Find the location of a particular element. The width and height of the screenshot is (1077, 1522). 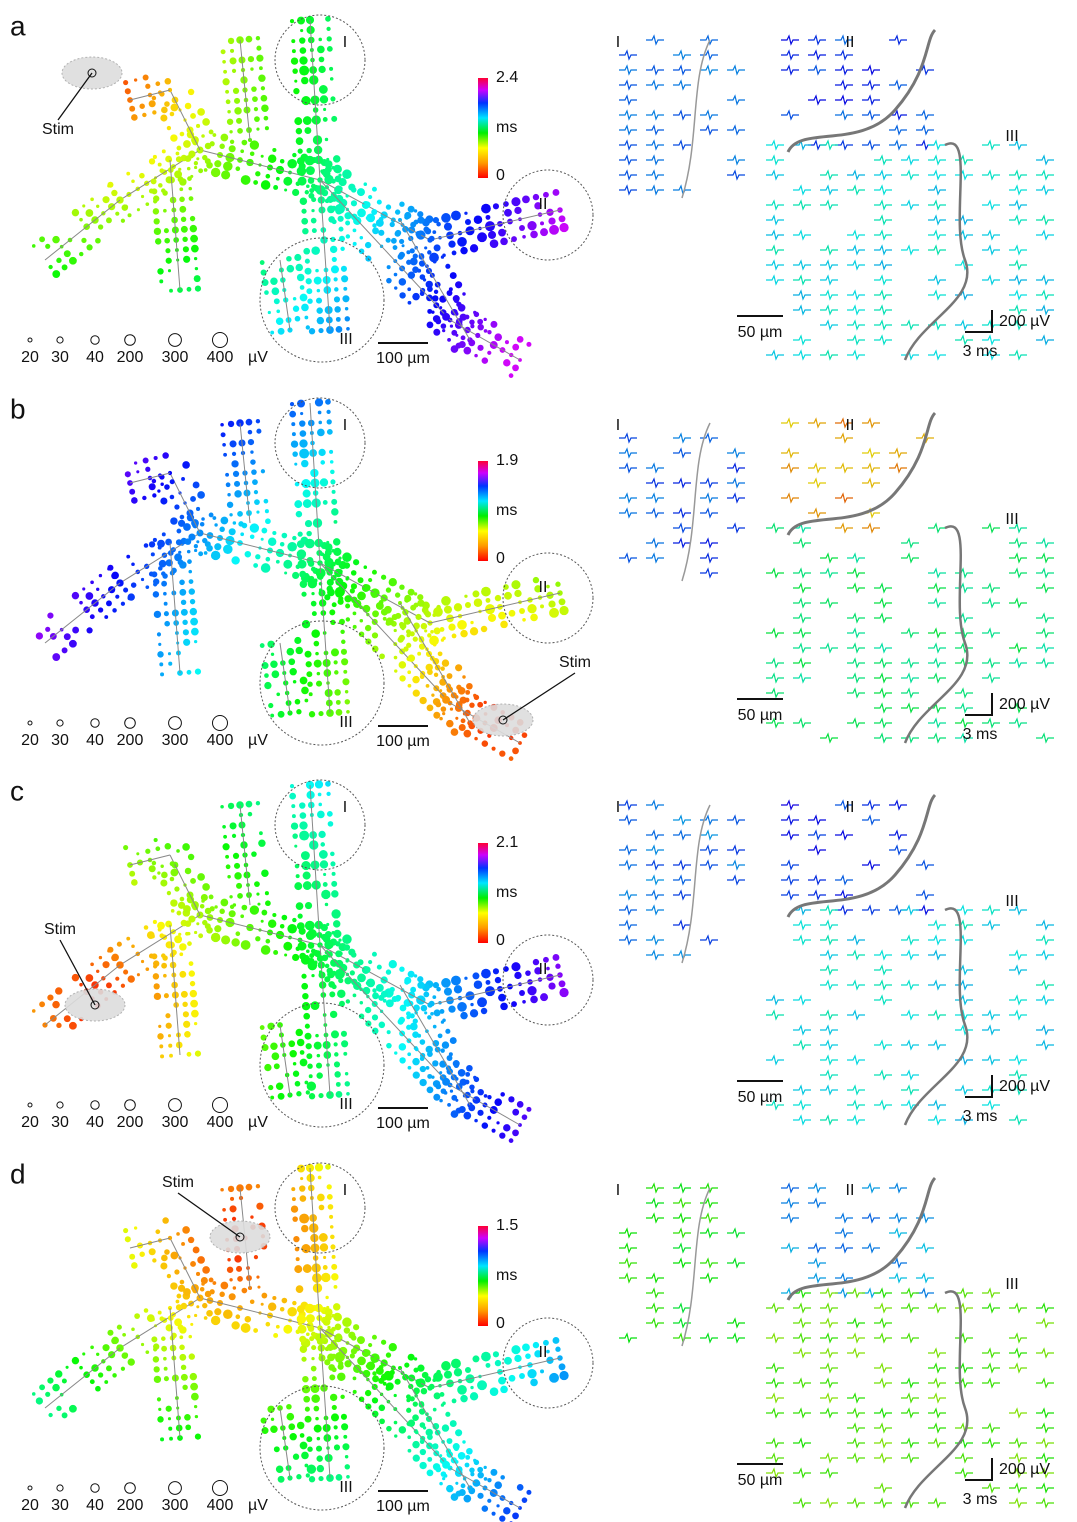

size-legend-label: 400 is located at coordinates (220, 1122).